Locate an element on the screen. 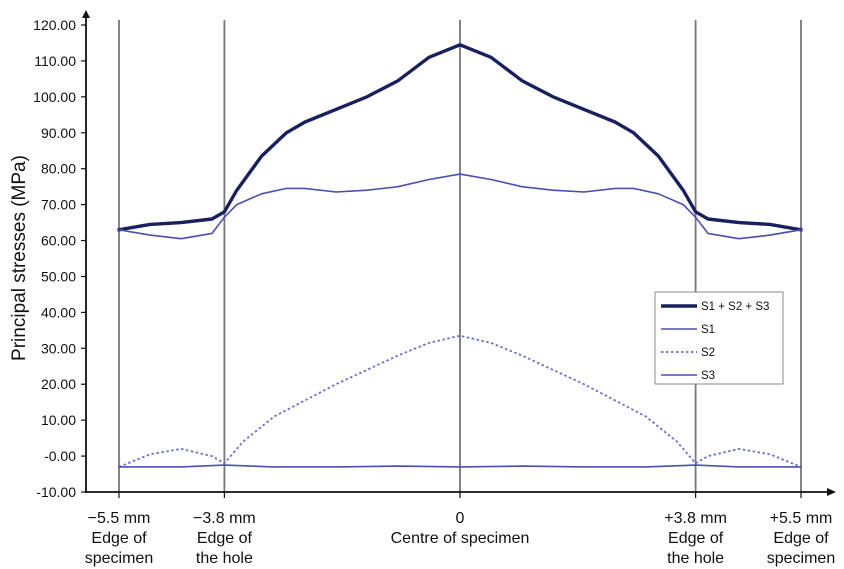 This screenshot has height=569, width=844. x-category-line: +5.5 mm is located at coordinates (801, 518).